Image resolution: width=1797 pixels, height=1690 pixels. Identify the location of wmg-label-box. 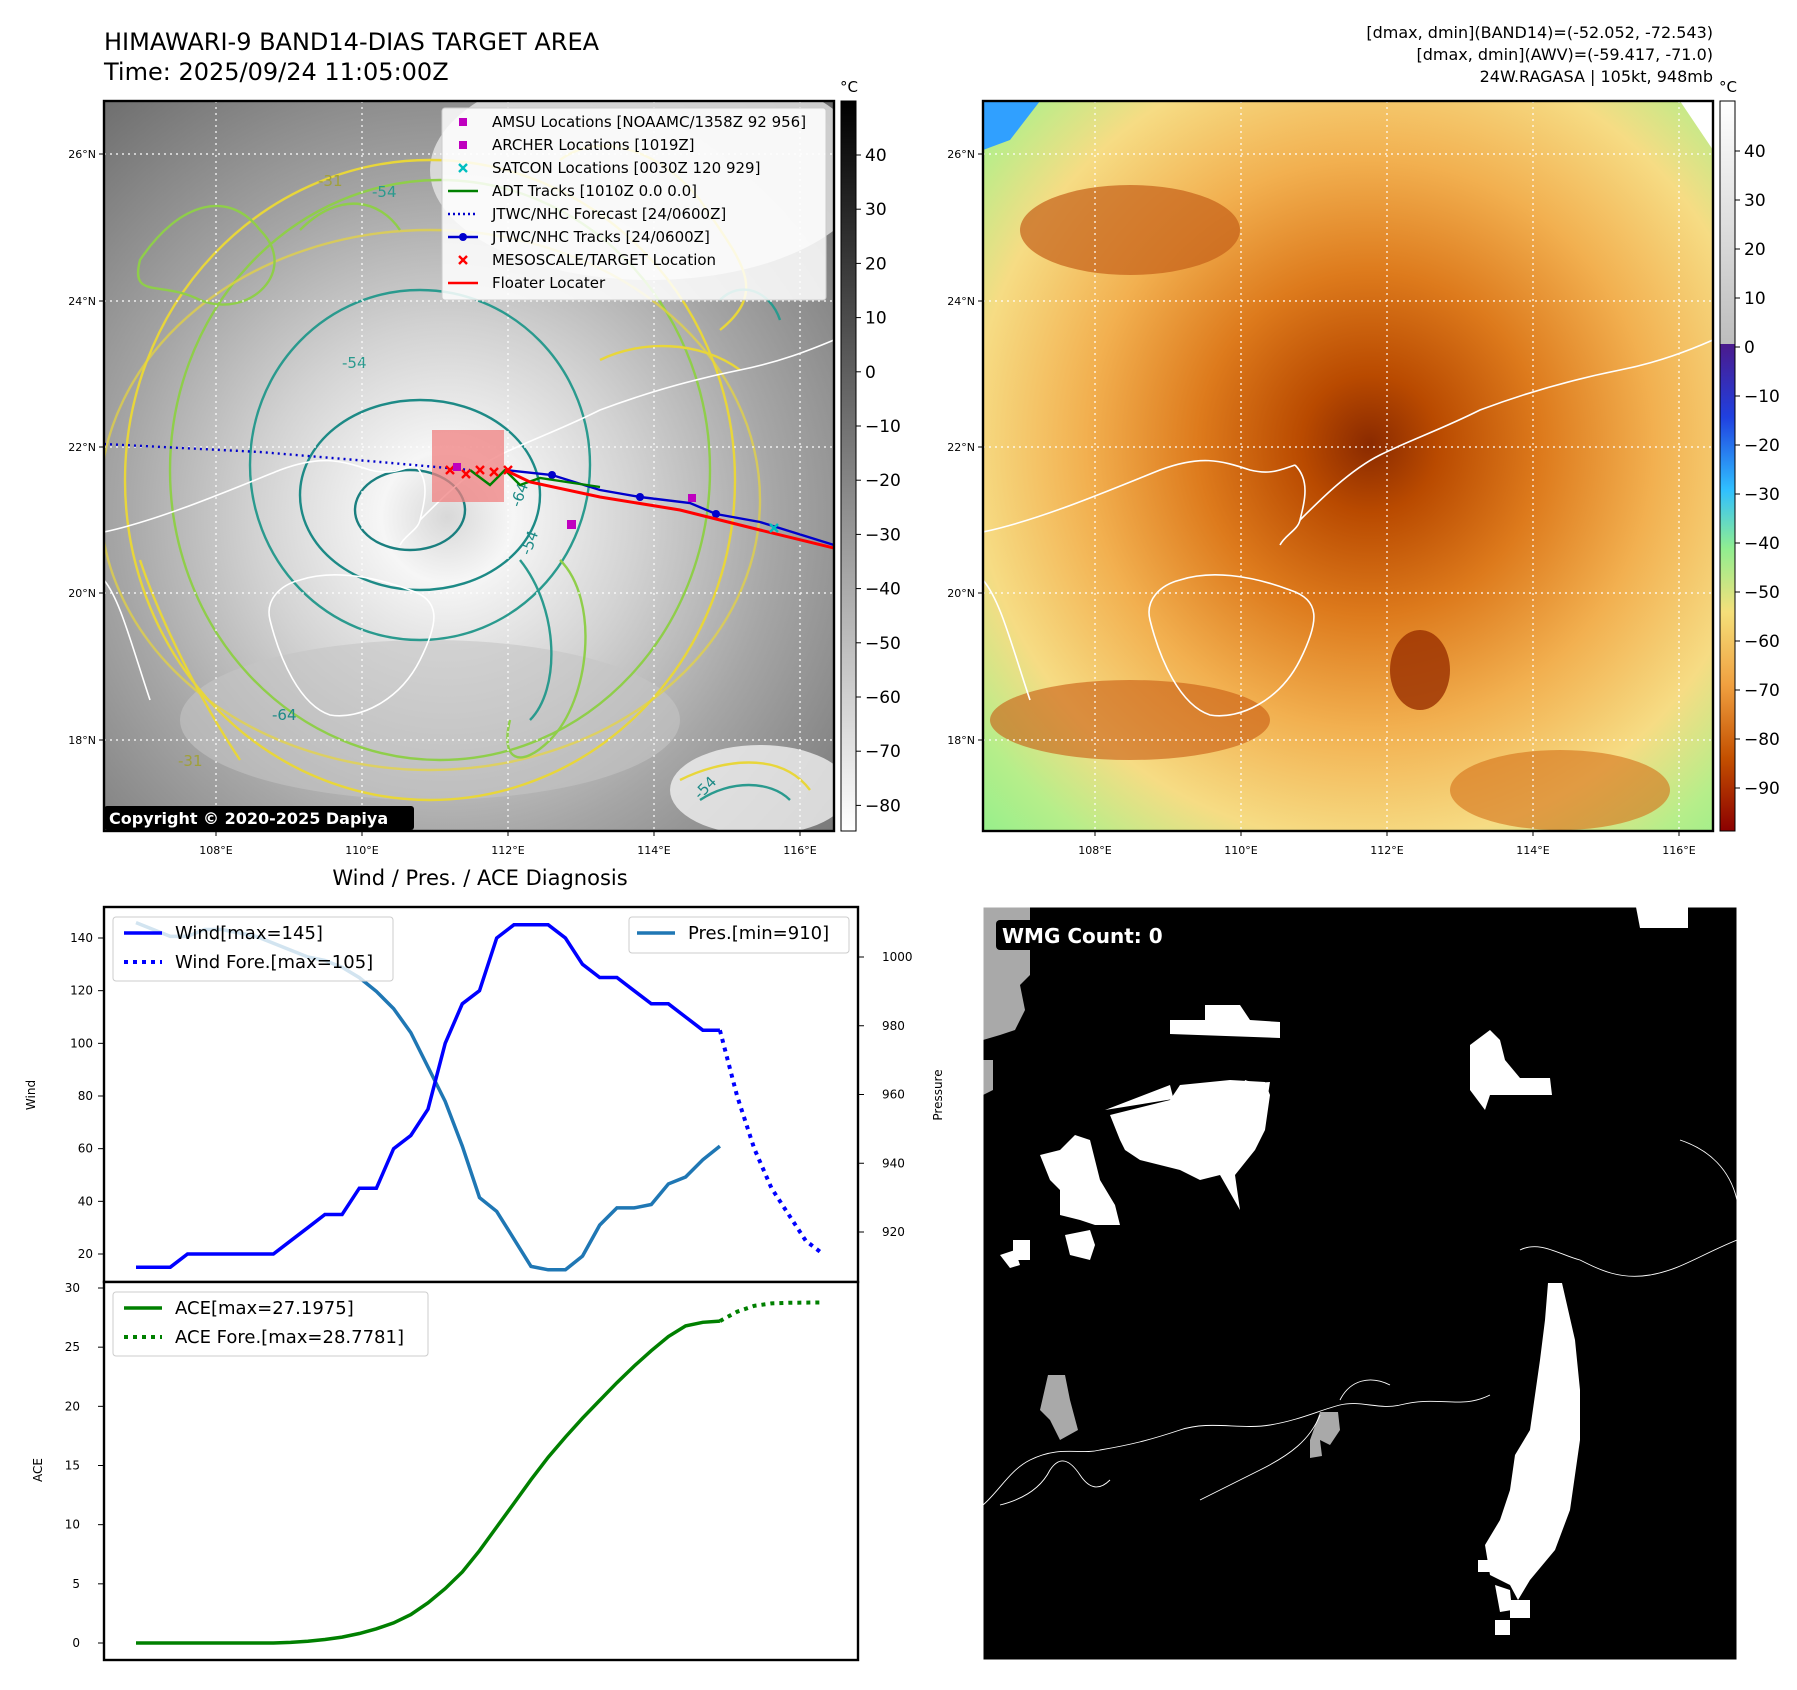
(1086, 935).